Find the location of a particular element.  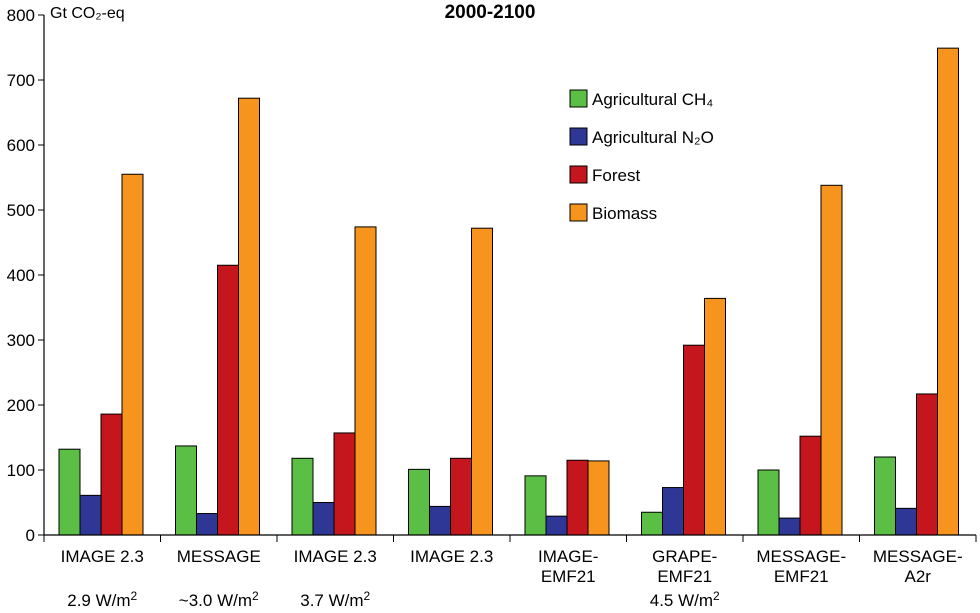

forcing-label: 3.7 W/m2 is located at coordinates (335, 599).